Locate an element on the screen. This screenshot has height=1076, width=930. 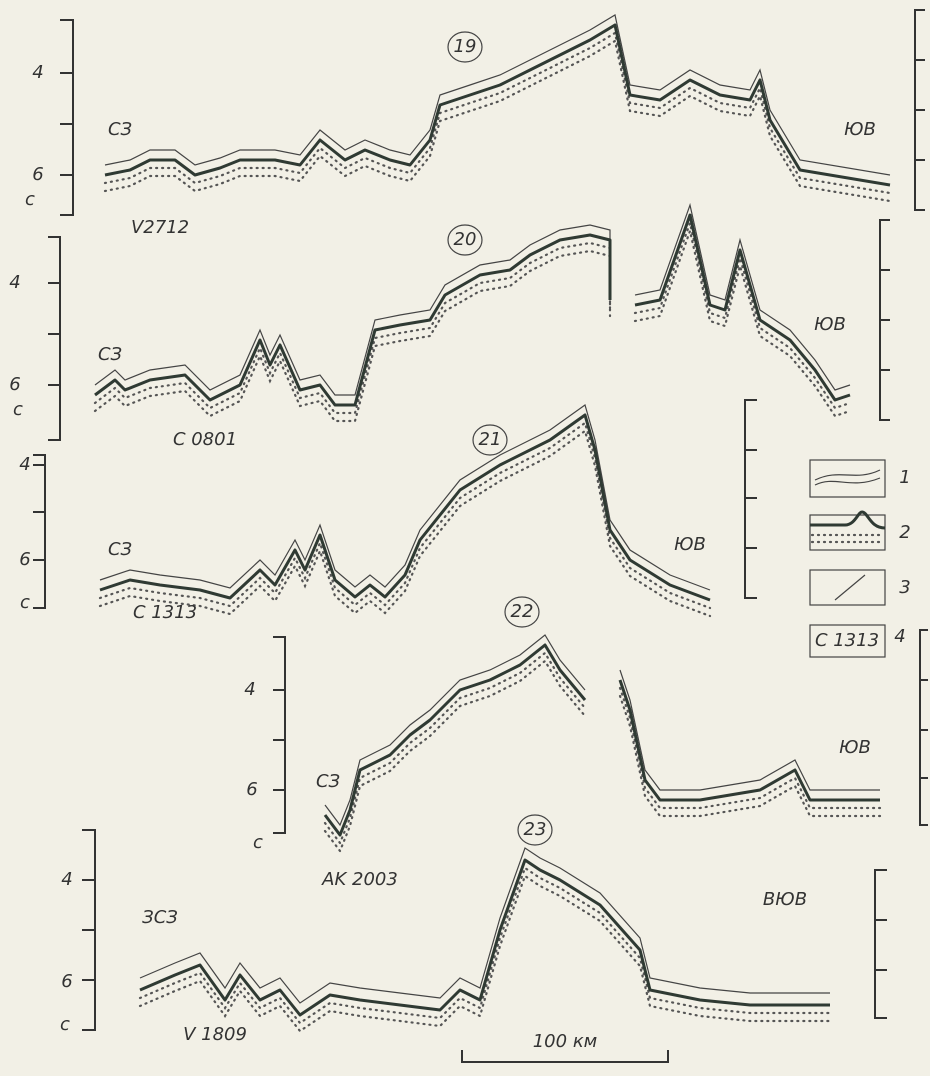
track-label: V 1809 is located at coordinates (215, 1034).